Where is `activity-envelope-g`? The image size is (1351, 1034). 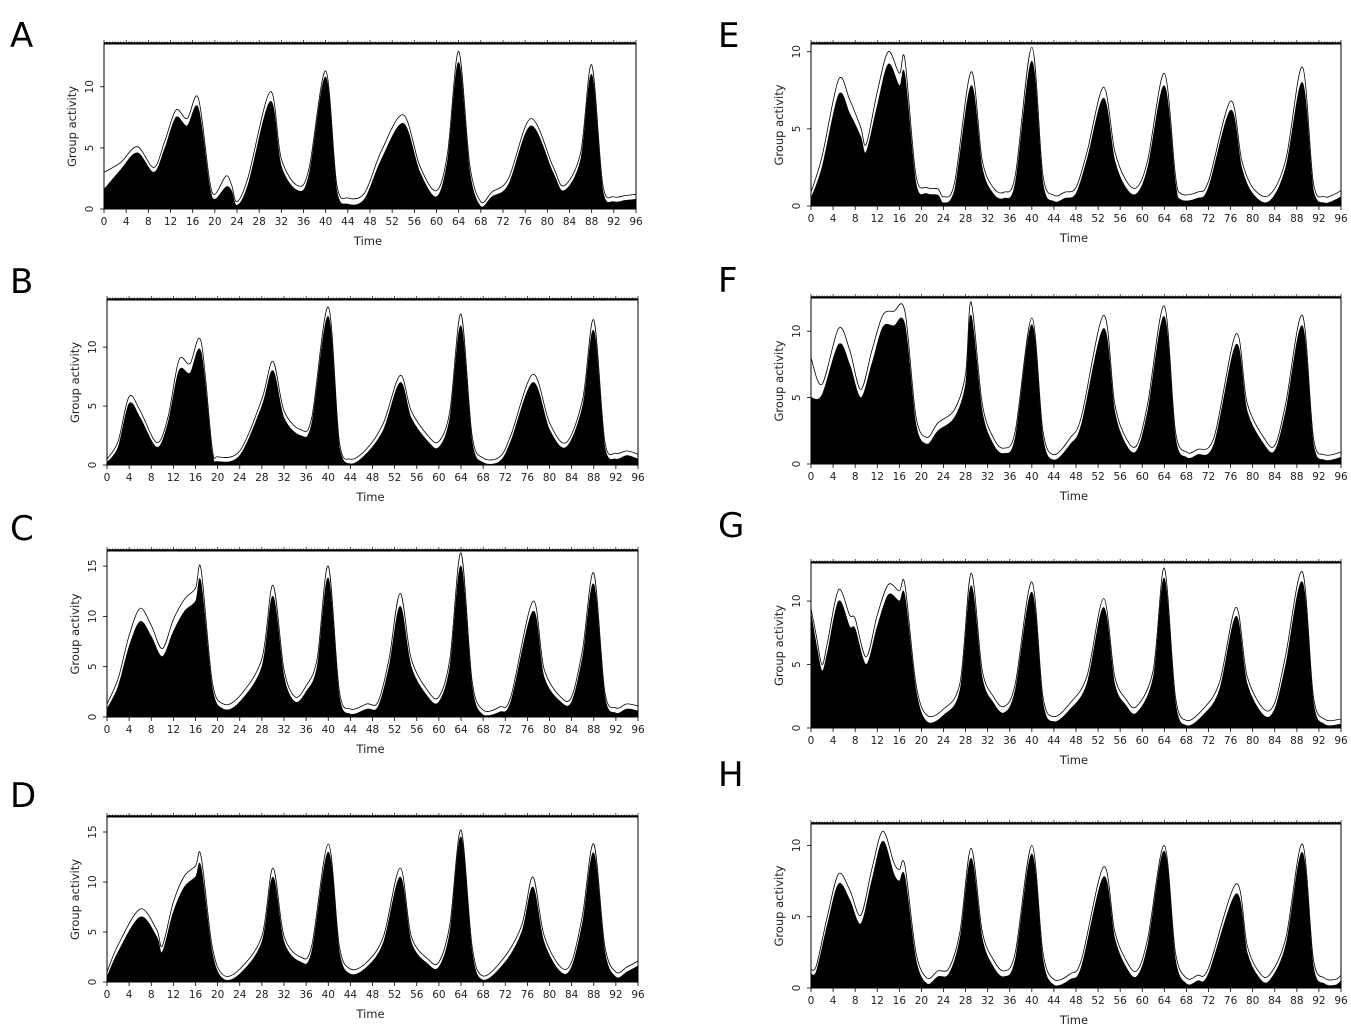 activity-envelope-g is located at coordinates (1076, 644).